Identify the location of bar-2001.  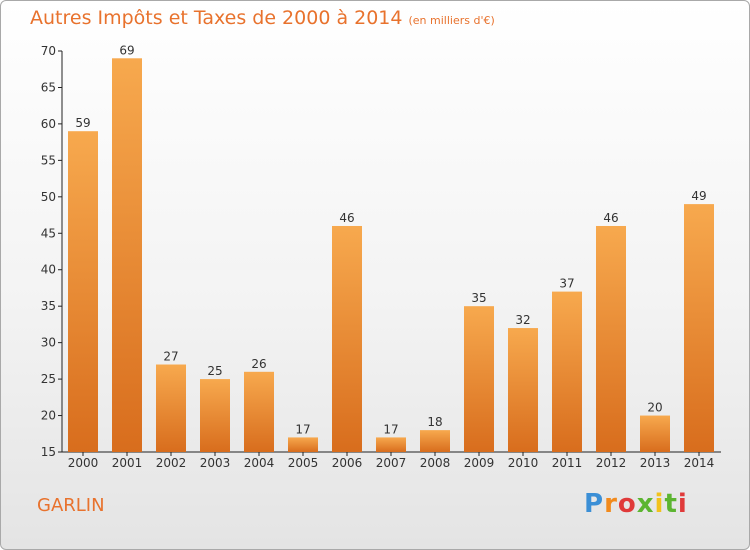
(127, 255).